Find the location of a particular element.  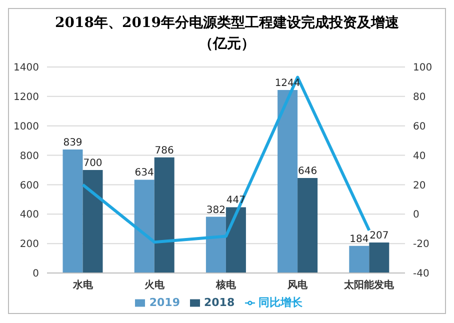

legend-label: 2019 is located at coordinates (164, 302).